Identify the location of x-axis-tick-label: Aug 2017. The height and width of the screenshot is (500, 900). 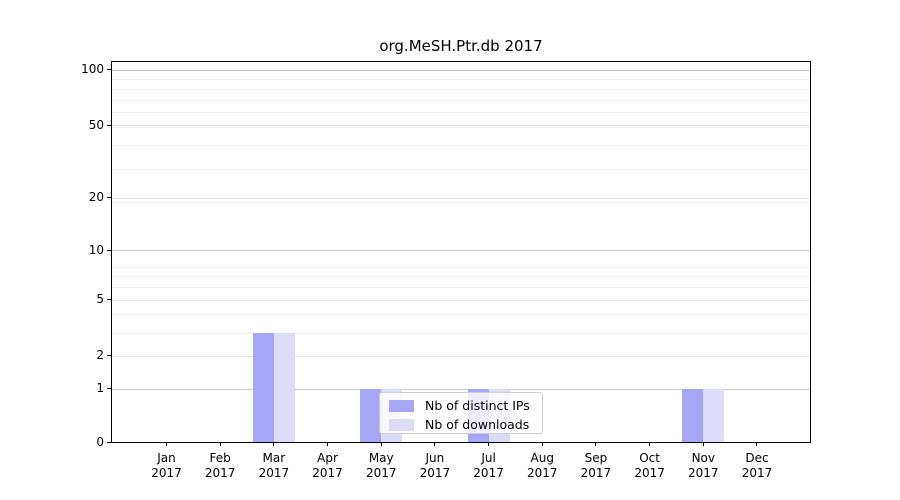
(542, 465).